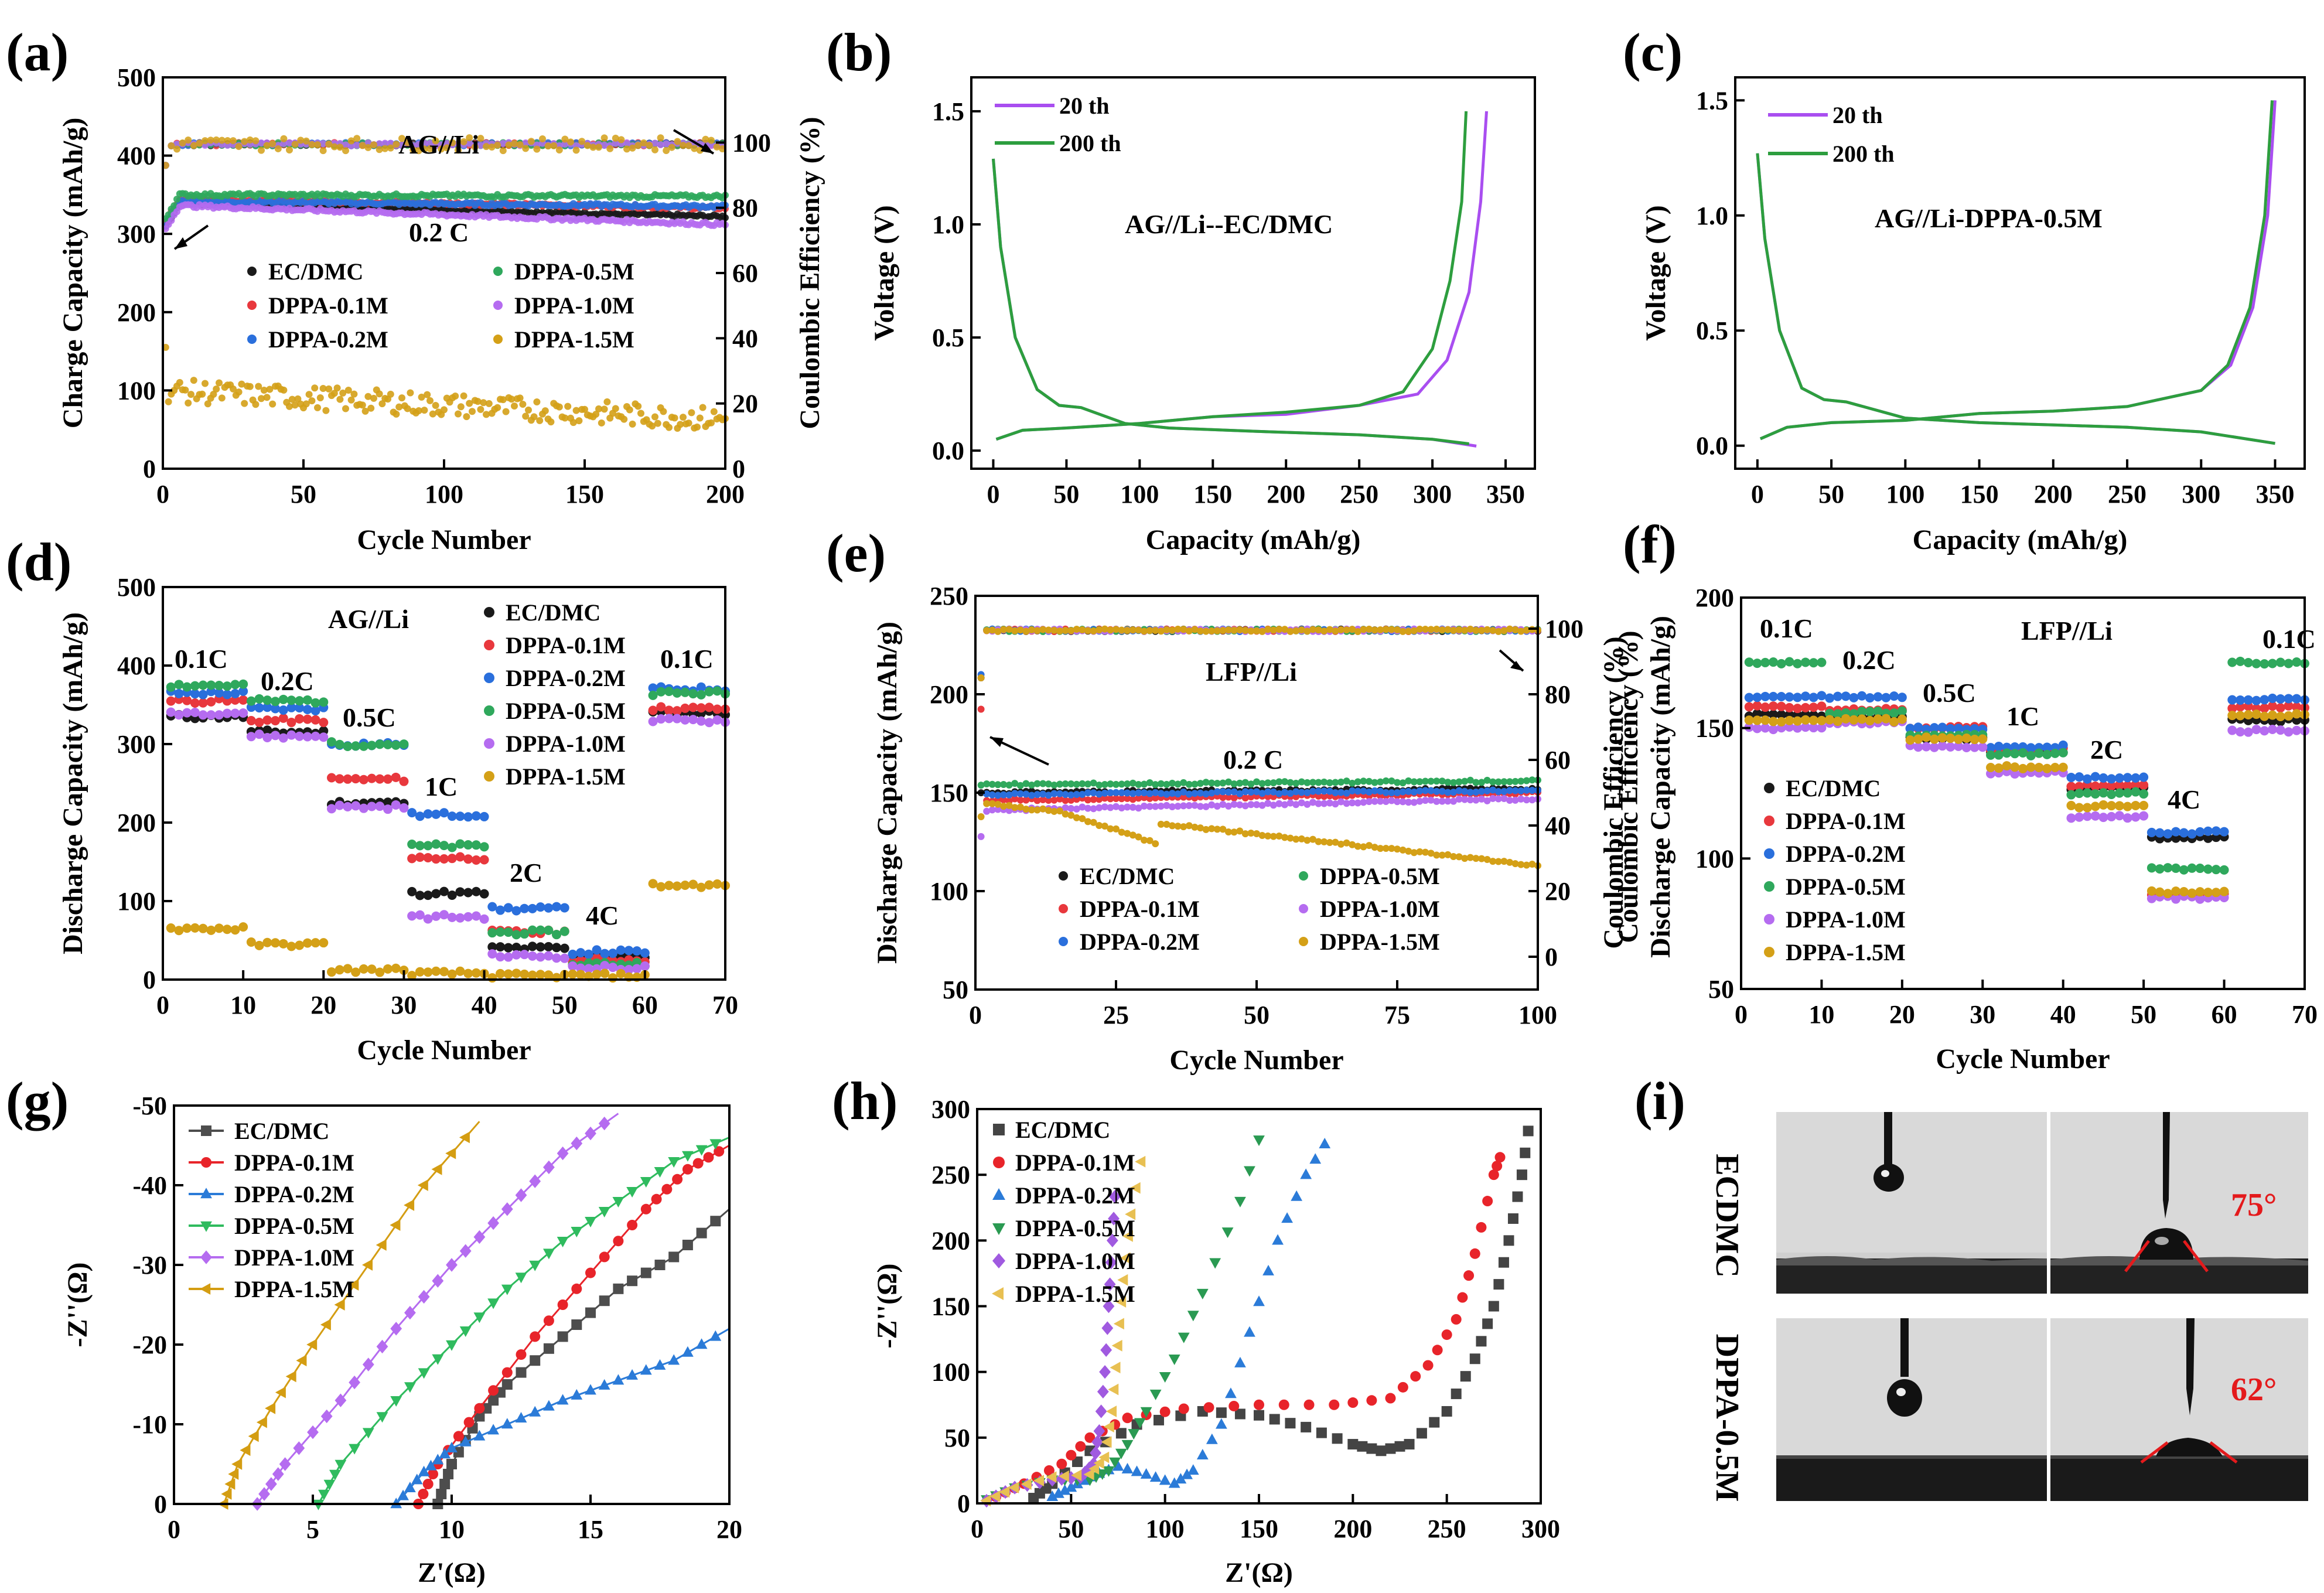  What do you see at coordinates (1712, 331) in the screenshot?
I see `y-tick-label-c: 0.5` at bounding box center [1712, 331].